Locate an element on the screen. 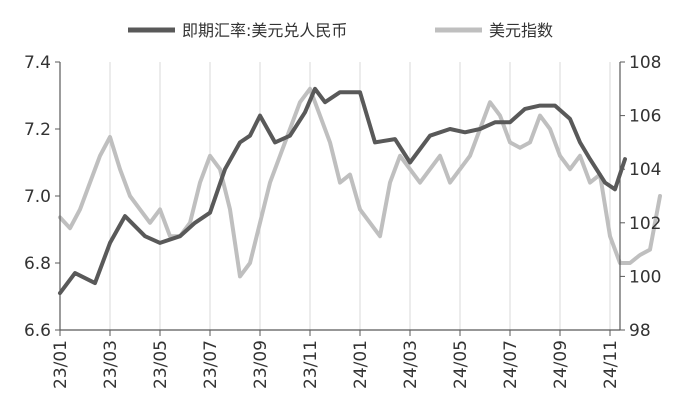 The height and width of the screenshot is (410, 690). y-right-tick-label: 108 is located at coordinates (645, 63).